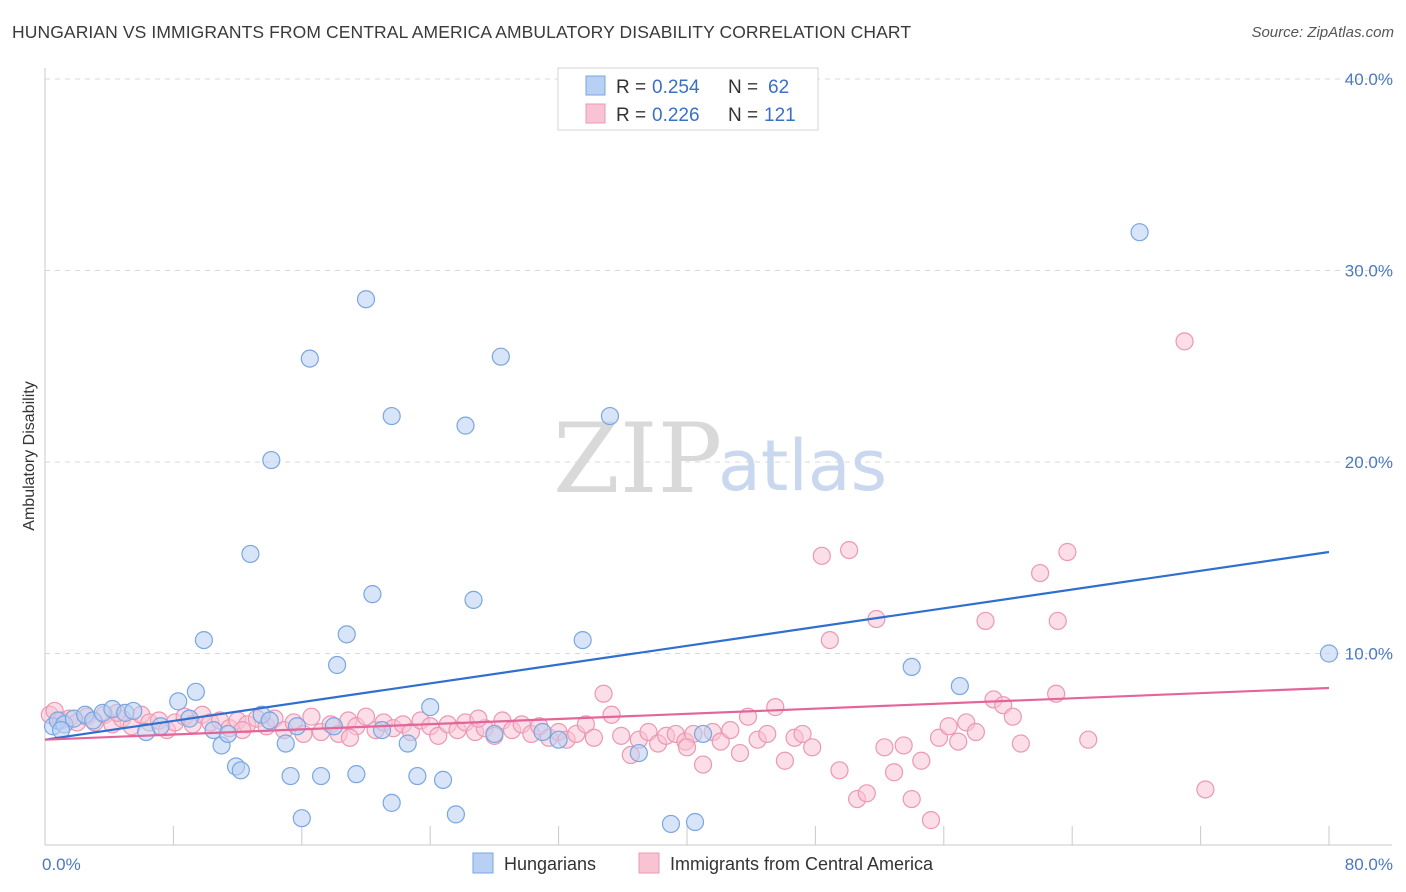 This screenshot has height=892, width=1406. What do you see at coordinates (676, 115) in the screenshot?
I see `legend-r-value-2: 0.226` at bounding box center [676, 115].